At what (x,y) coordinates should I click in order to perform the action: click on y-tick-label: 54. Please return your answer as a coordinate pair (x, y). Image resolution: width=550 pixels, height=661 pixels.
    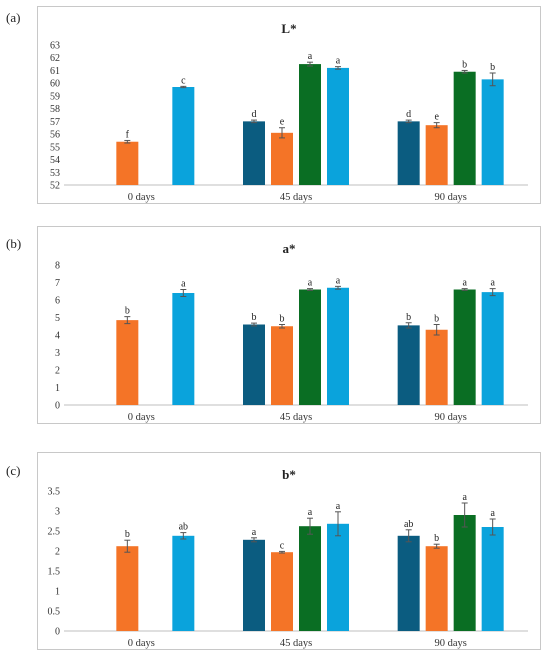
    Looking at the image, I should click on (55, 160).